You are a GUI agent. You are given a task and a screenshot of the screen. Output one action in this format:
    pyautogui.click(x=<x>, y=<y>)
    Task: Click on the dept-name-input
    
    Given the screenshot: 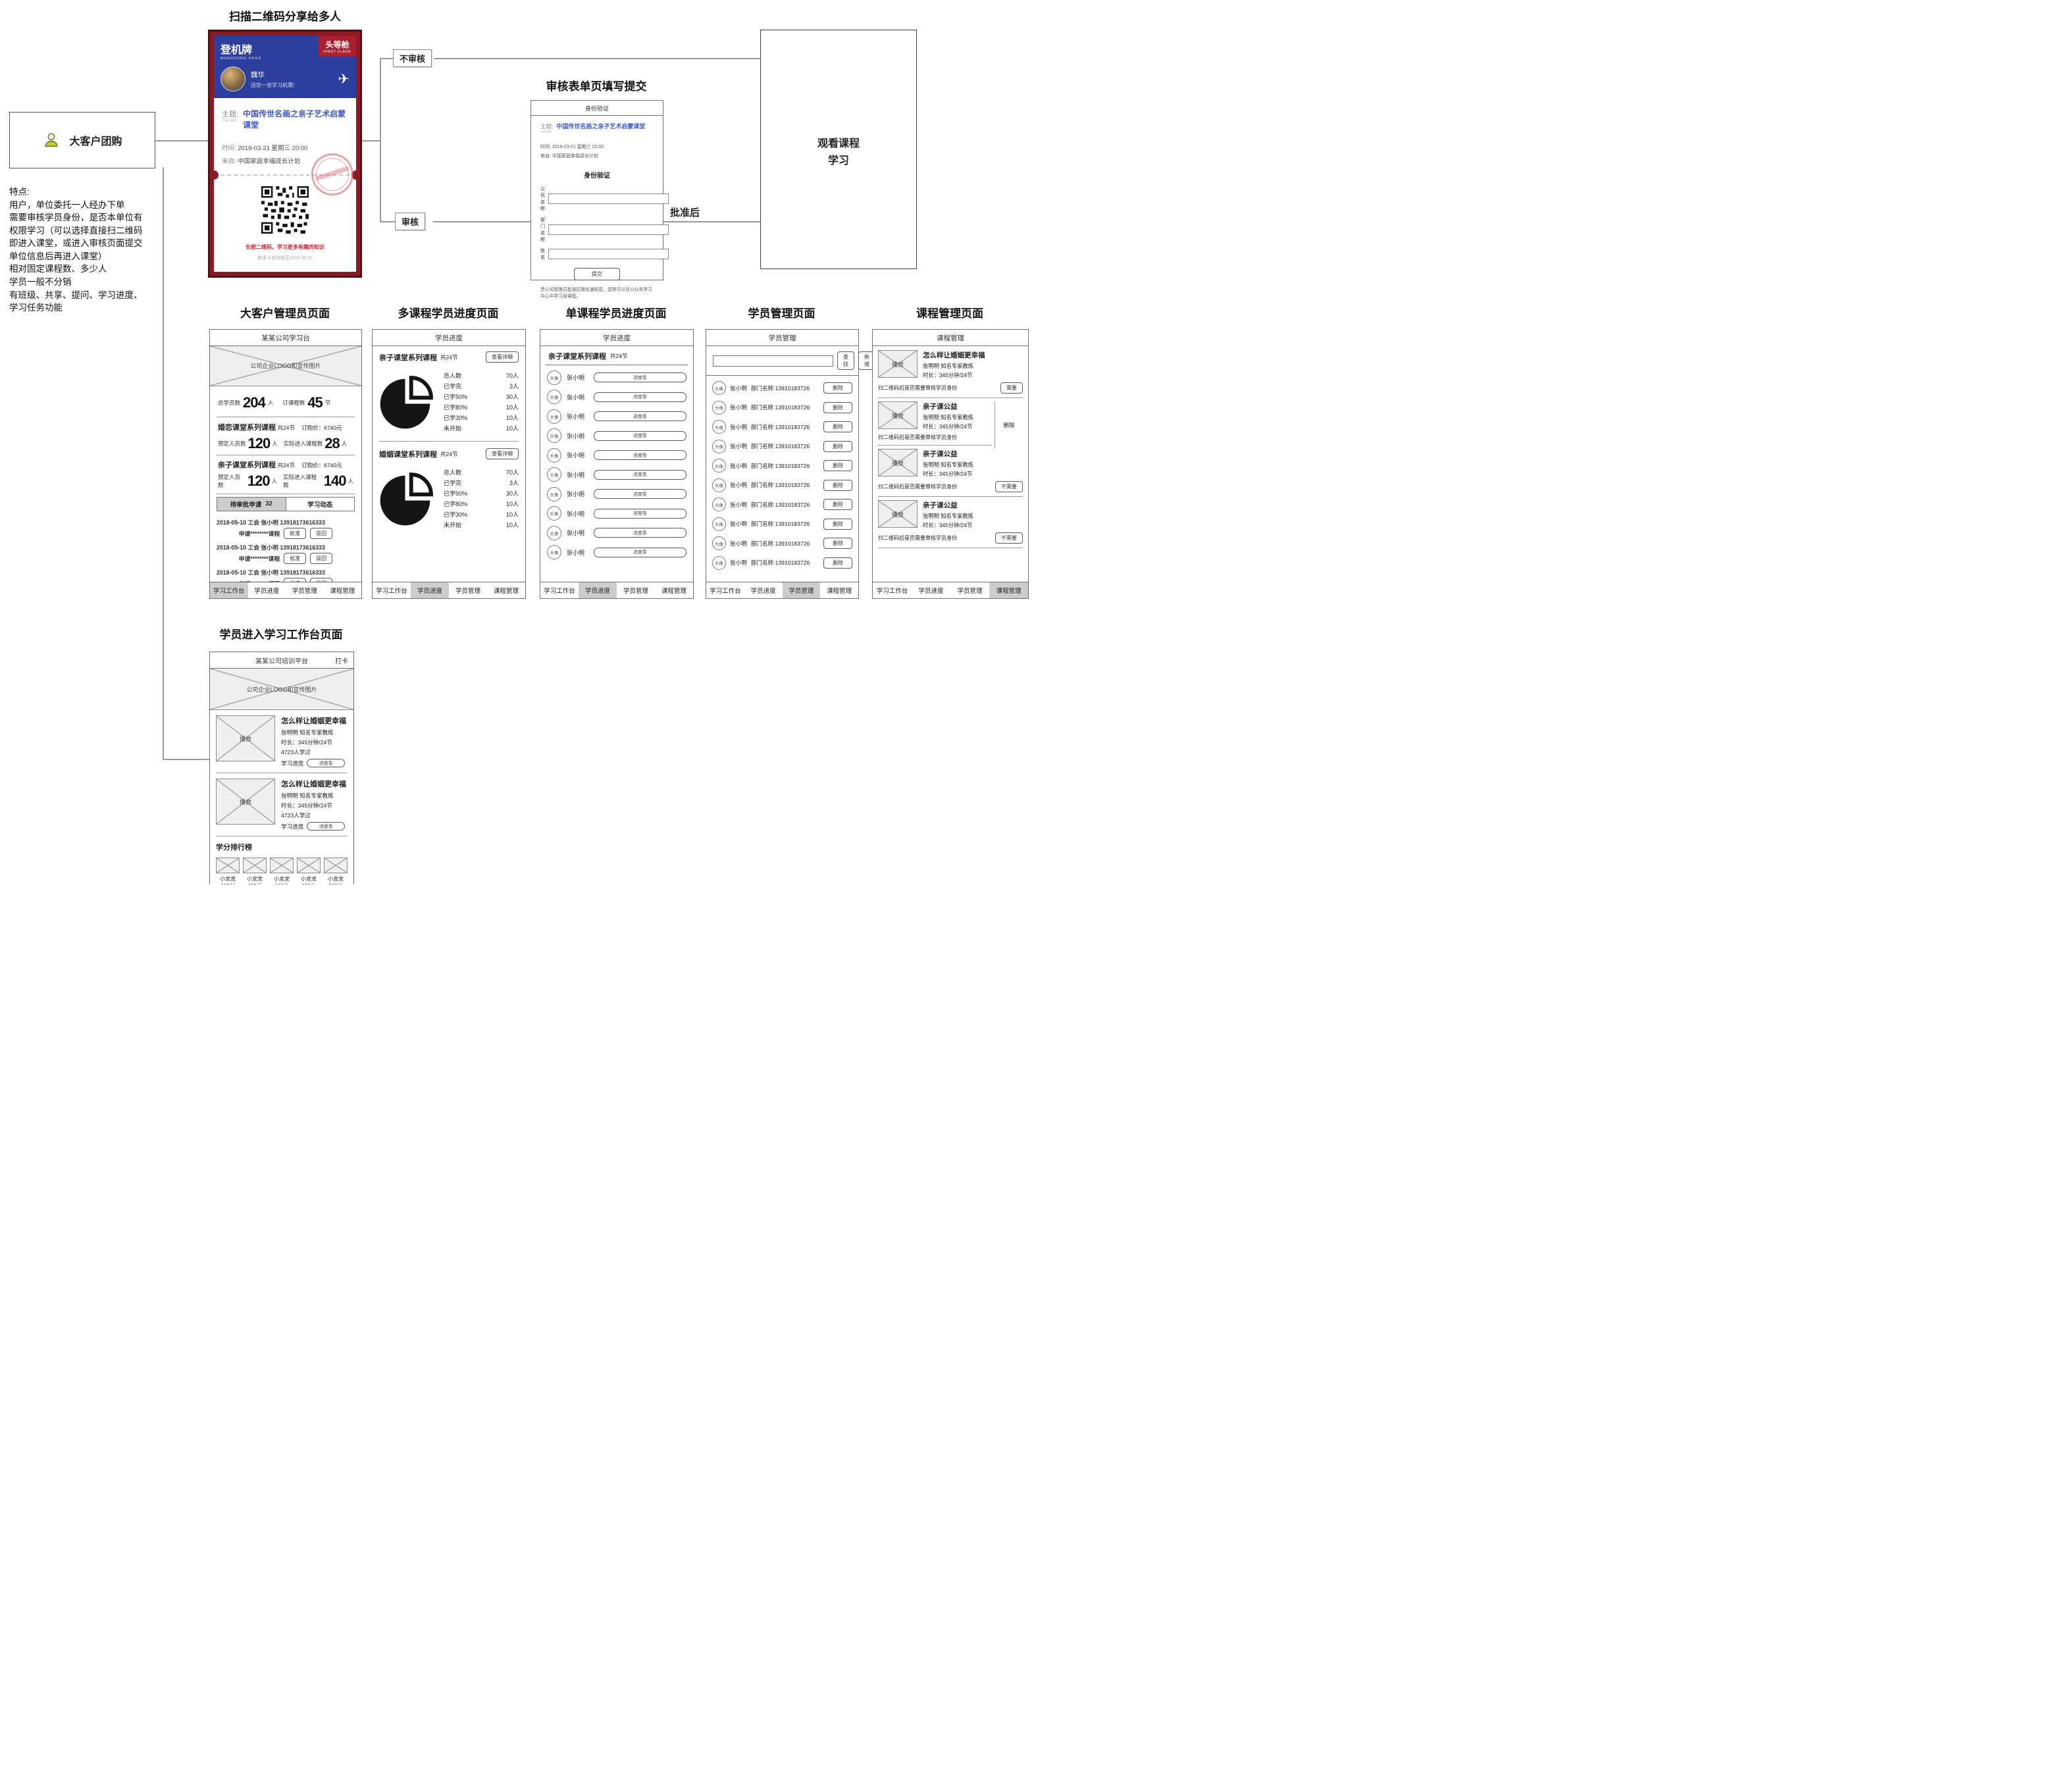 What is the action you would take?
    pyautogui.click(x=608, y=229)
    